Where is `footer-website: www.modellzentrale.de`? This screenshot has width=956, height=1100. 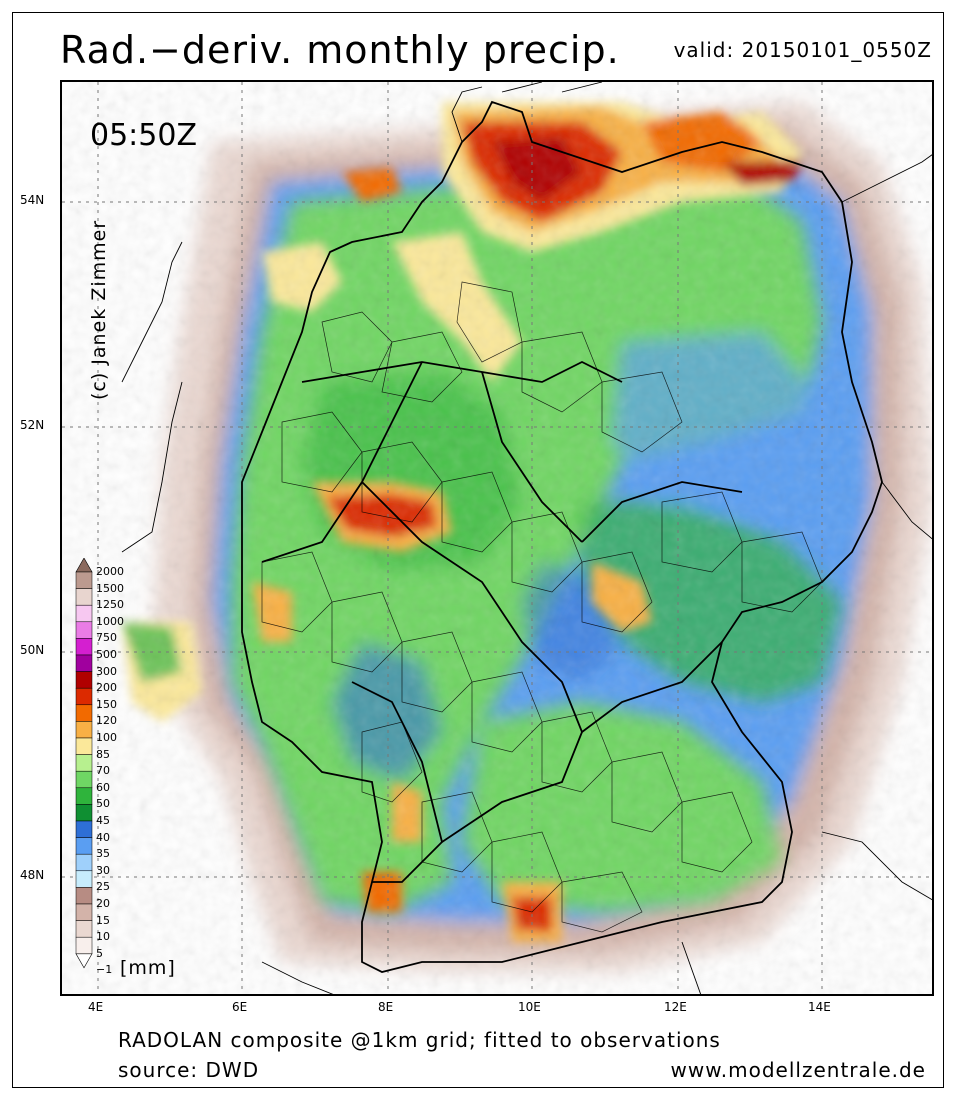 footer-website: www.modellzentrale.de is located at coordinates (798, 1070).